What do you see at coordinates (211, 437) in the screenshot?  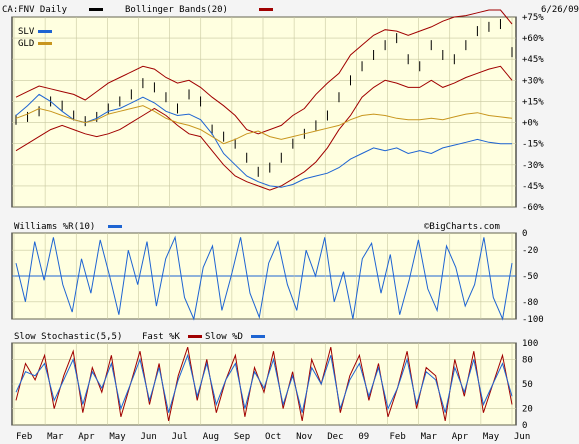 I see `x-tick-label: Aug` at bounding box center [211, 437].